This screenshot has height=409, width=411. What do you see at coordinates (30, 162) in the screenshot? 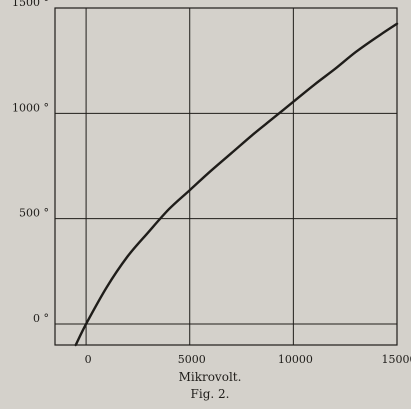
I see `y-tick-labels: 0 ° 500 ° 1000 ° 1500 °` at bounding box center [30, 162].